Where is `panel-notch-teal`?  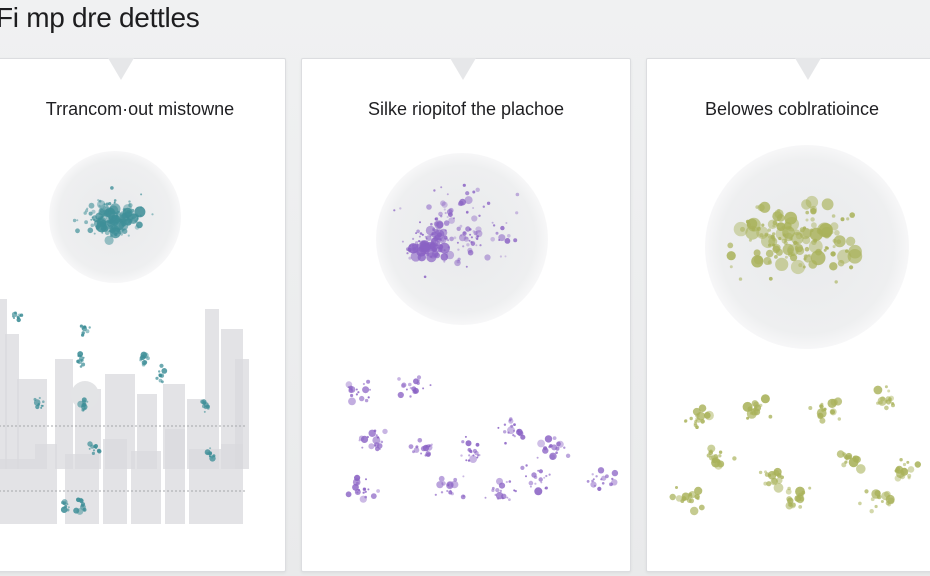
panel-notch-teal is located at coordinates (121, 69).